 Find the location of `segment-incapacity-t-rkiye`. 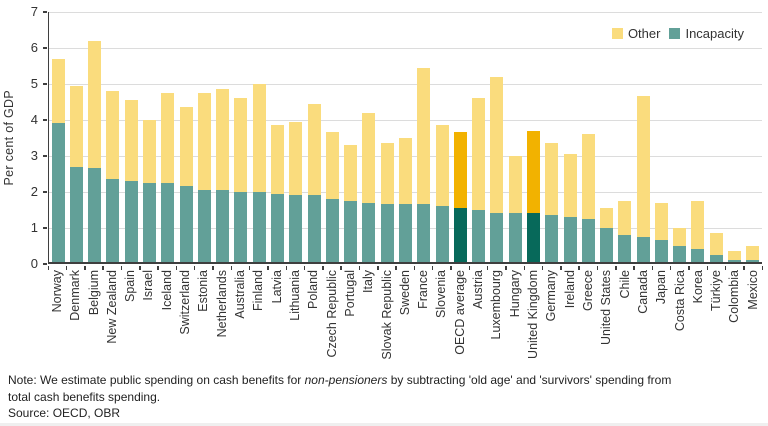

segment-incapacity-t-rkiye is located at coordinates (716, 258).